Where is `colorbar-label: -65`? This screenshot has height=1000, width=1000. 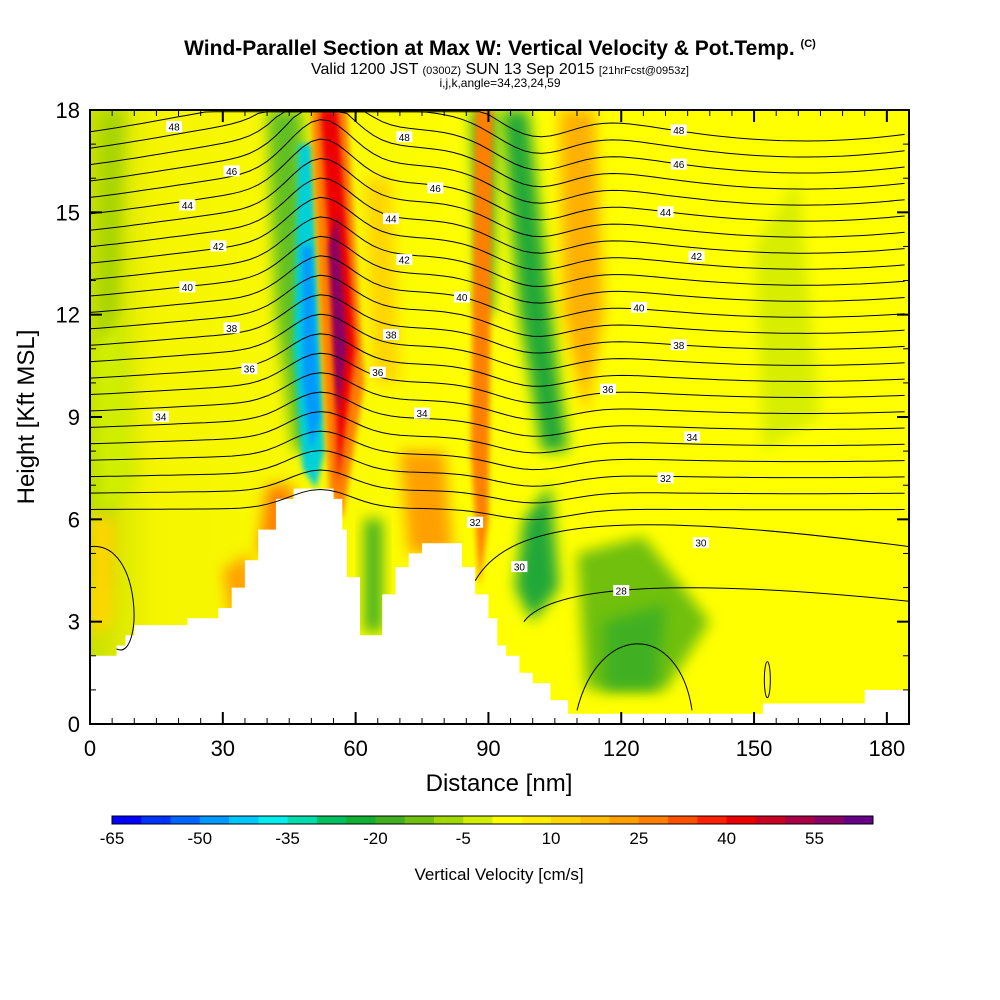
colorbar-label: -65 is located at coordinates (112, 838).